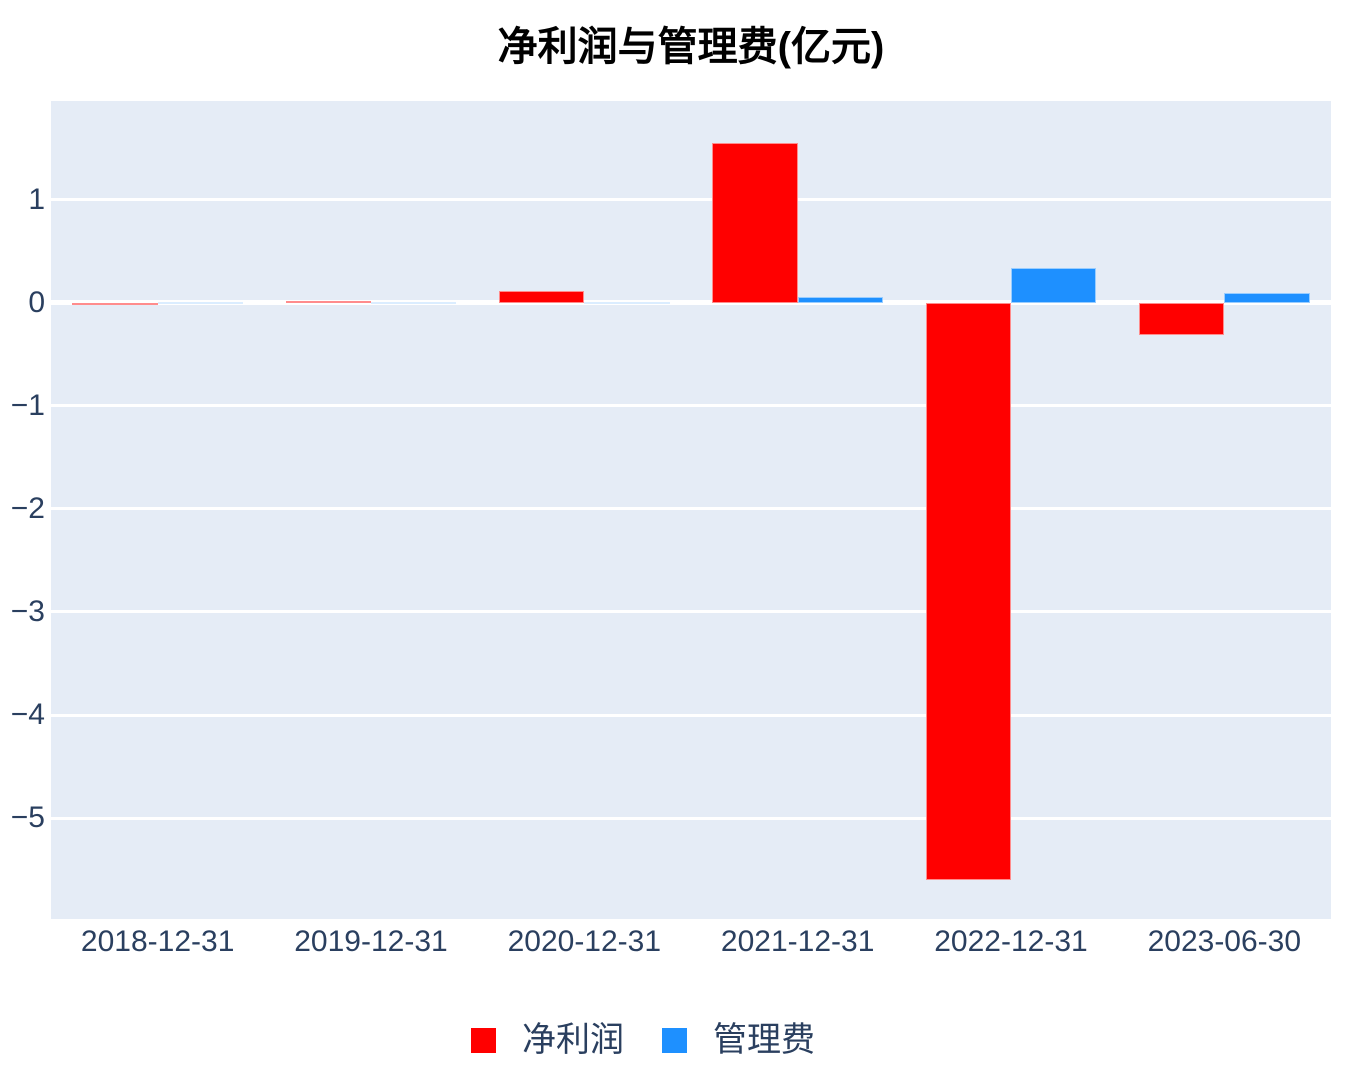 Image resolution: width=1371 pixels, height=1066 pixels. I want to click on gridline-y--1, so click(691, 406).